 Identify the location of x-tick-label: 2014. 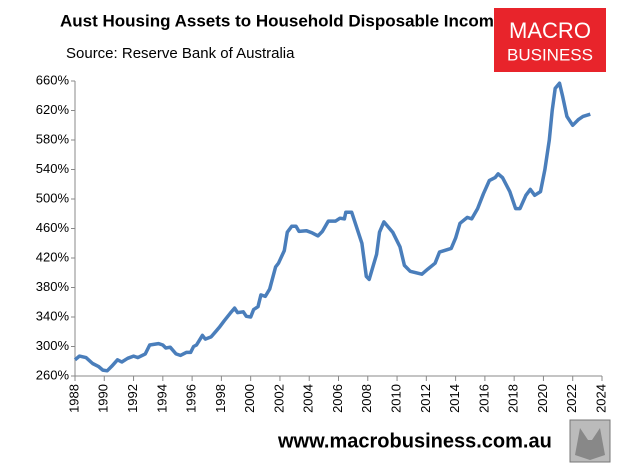
(454, 398).